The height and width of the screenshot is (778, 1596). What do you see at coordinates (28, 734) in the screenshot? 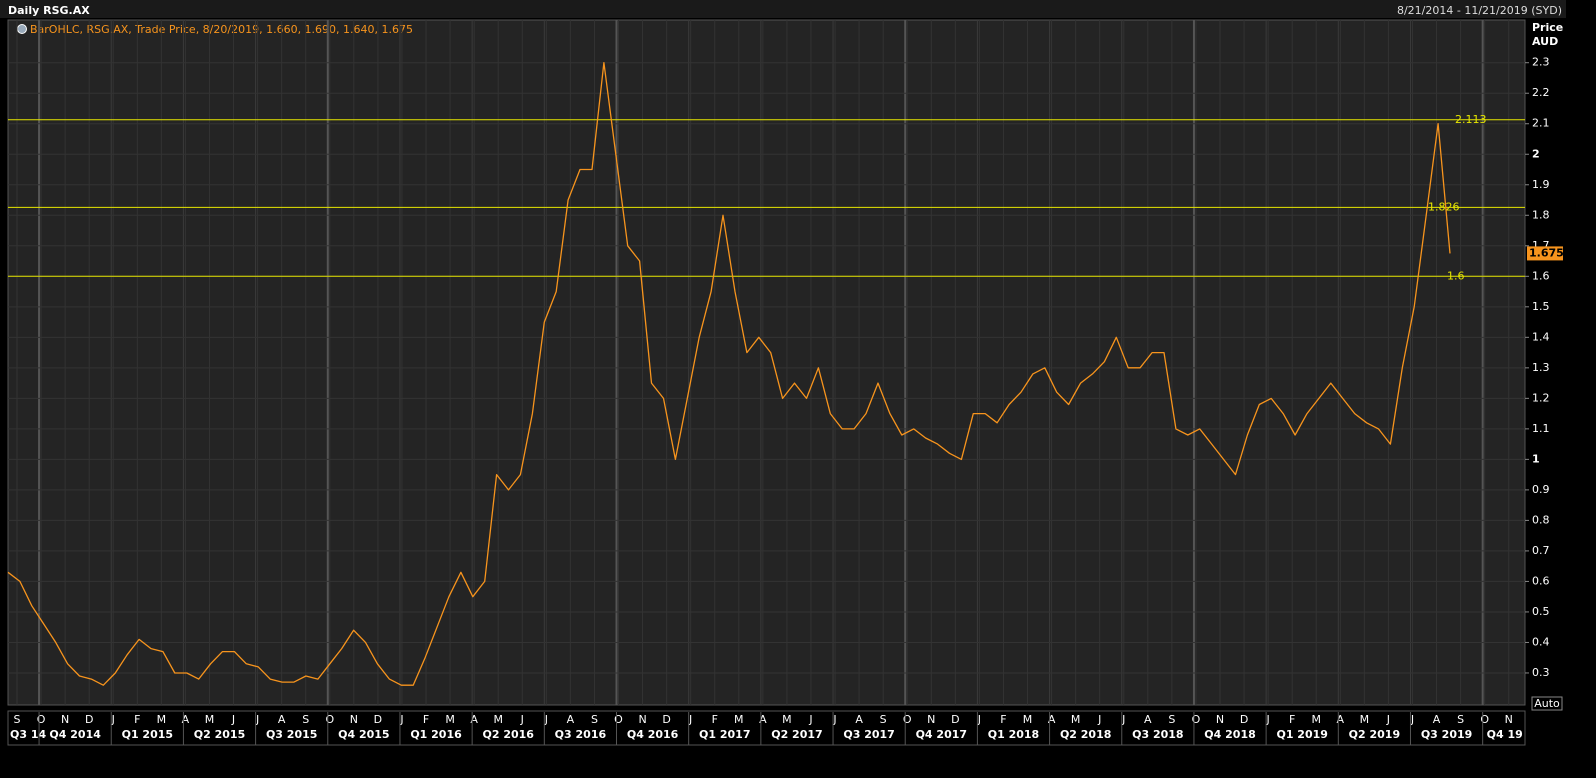
I see `x-quarter-label: Q3 14` at bounding box center [28, 734].